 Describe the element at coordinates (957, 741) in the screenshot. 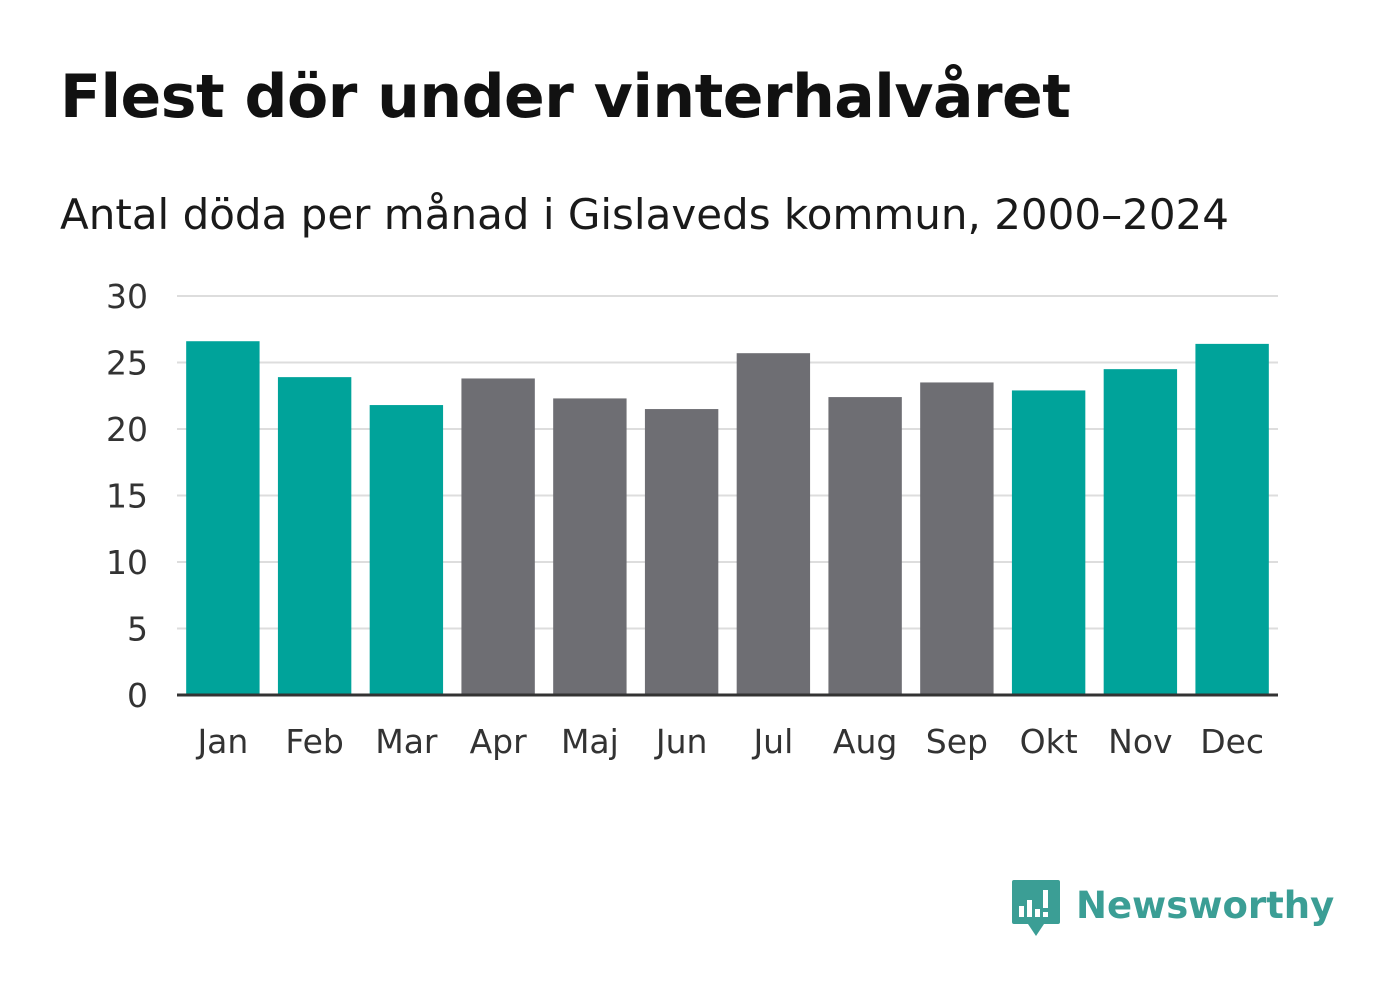

I see `x-tick-label: Sep` at that location.